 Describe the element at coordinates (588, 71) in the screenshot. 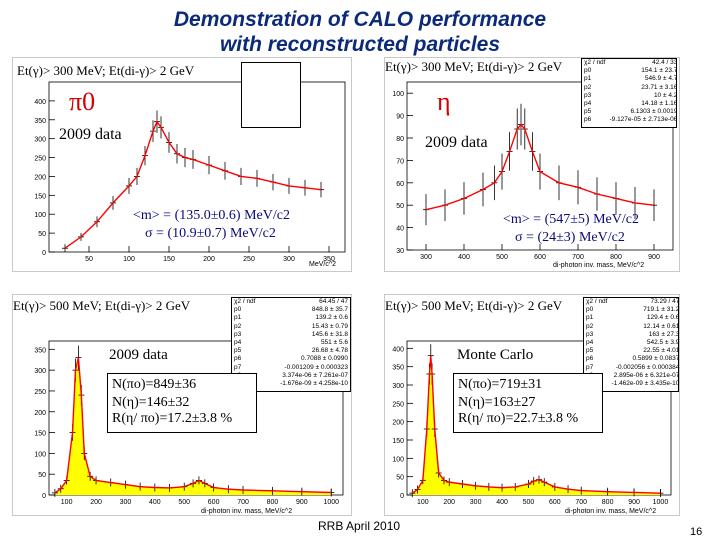

I see `fit-param-name: p0` at that location.